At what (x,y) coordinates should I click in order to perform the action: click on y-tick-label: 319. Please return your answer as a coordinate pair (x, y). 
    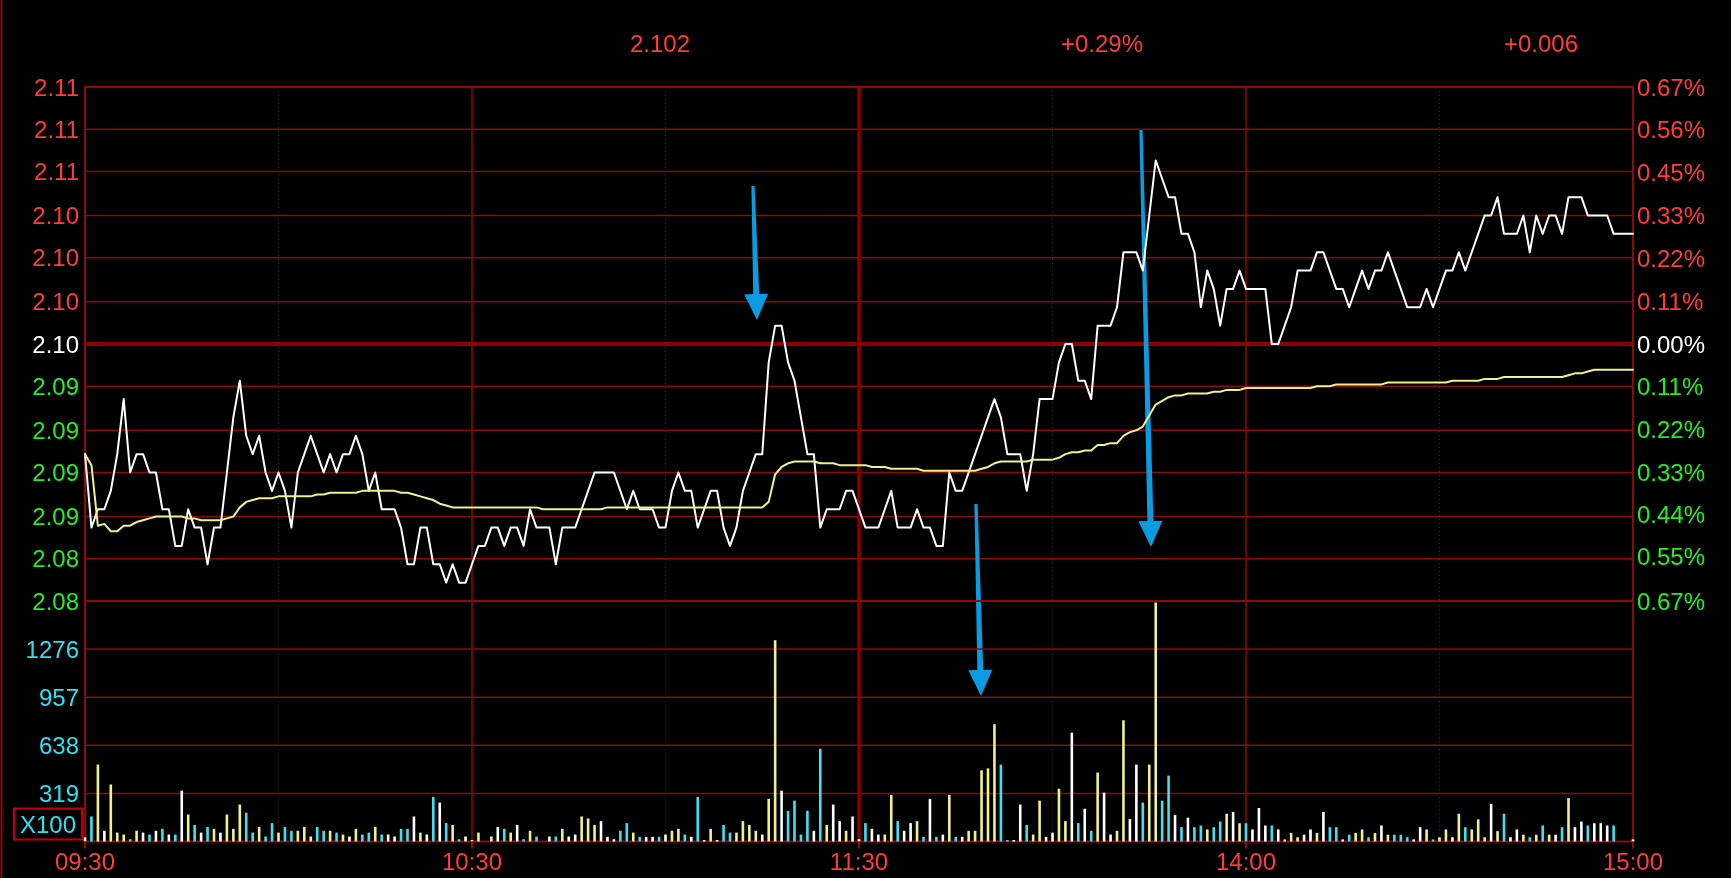
    Looking at the image, I should click on (58, 793).